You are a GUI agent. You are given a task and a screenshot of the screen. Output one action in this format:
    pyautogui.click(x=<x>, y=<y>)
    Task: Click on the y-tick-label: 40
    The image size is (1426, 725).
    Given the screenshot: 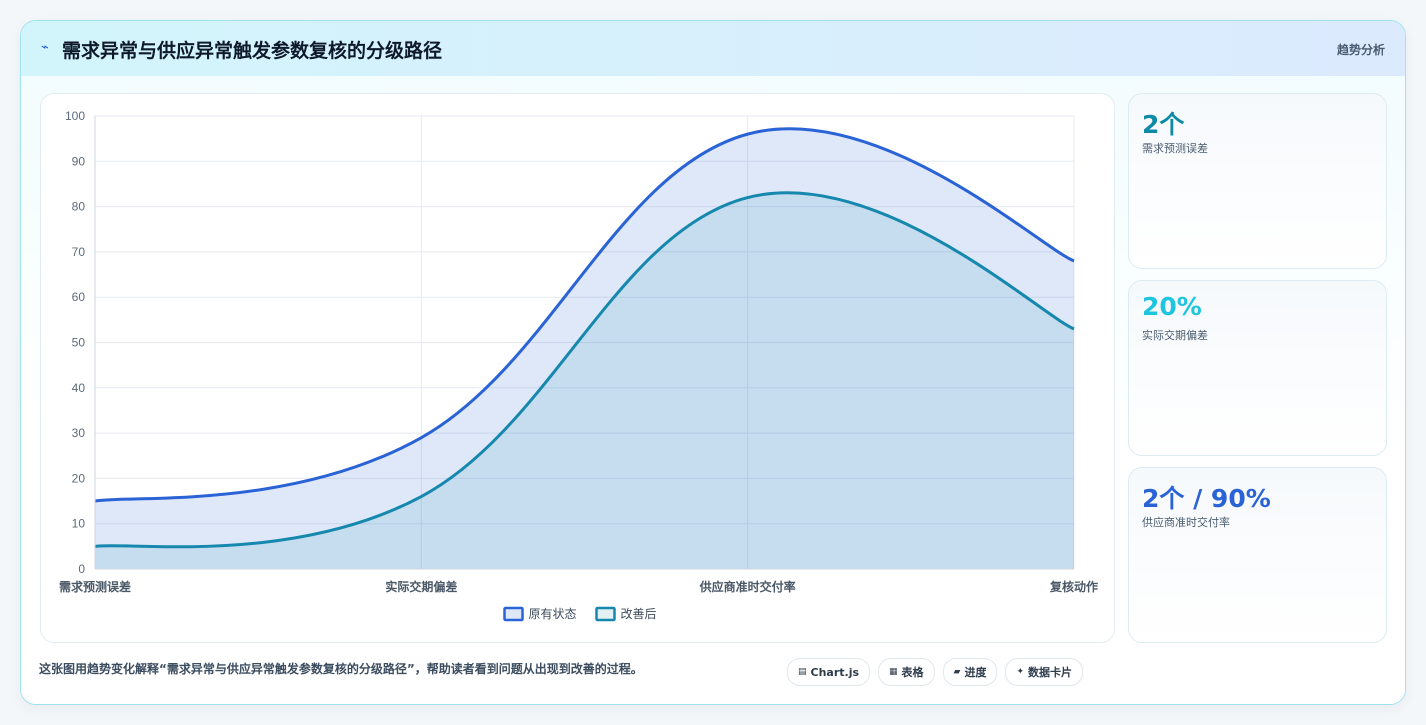 What is the action you would take?
    pyautogui.click(x=79, y=388)
    